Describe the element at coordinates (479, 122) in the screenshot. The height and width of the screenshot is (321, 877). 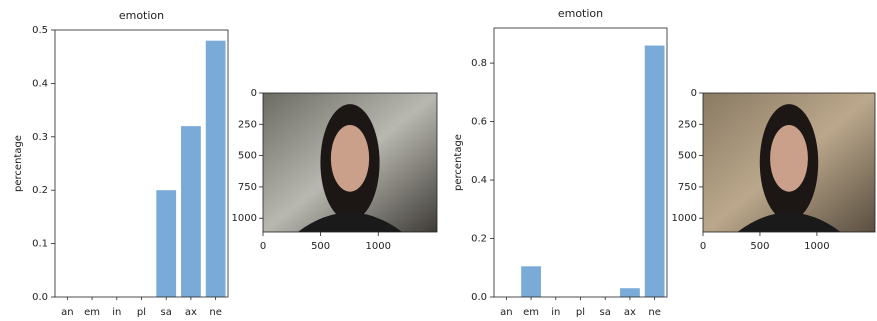
I see `y-tick-label: 0.6` at that location.